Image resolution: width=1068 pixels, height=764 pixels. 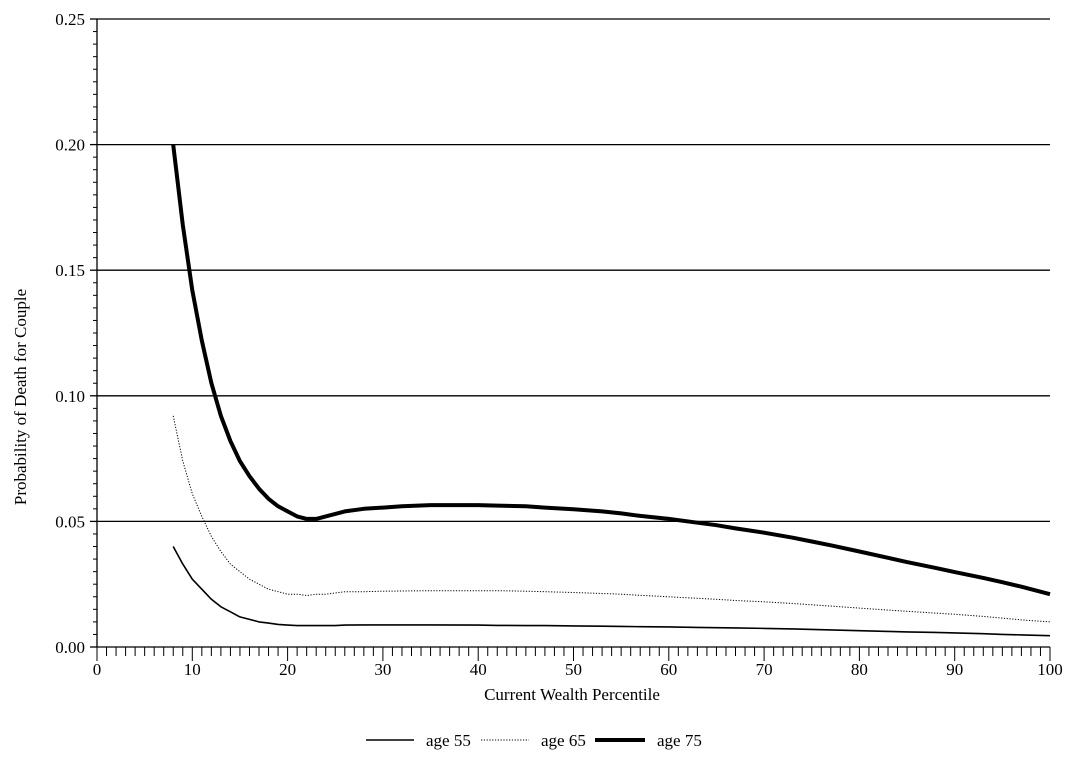 I want to click on y-axis-label: Probability of Death for Couple, so click(x=20, y=397).